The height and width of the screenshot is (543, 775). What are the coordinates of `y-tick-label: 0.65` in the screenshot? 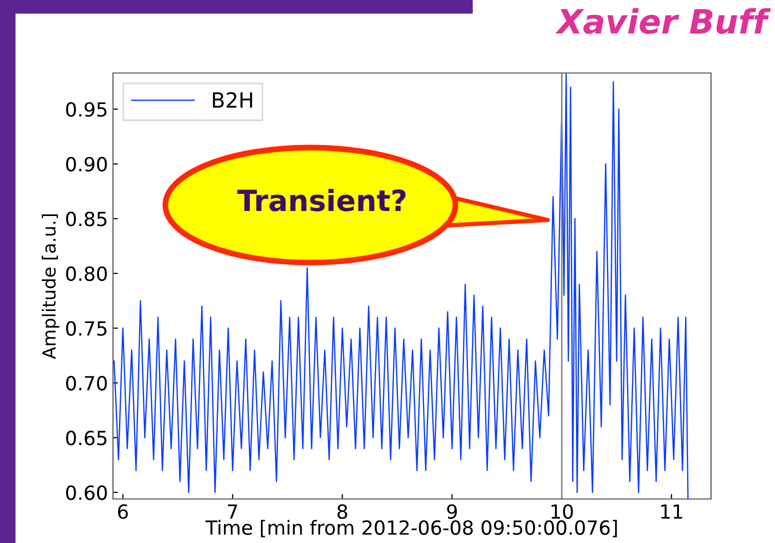 It's located at (86, 438).